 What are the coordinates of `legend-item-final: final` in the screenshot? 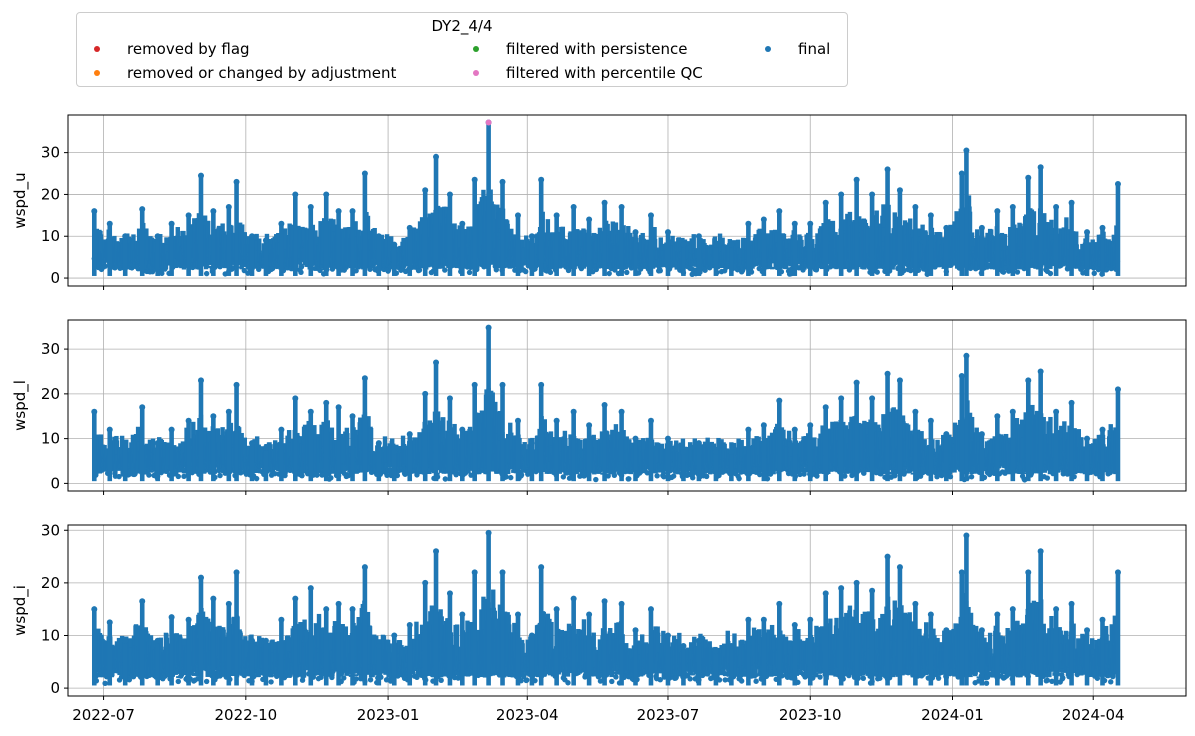 It's located at (789, 49).